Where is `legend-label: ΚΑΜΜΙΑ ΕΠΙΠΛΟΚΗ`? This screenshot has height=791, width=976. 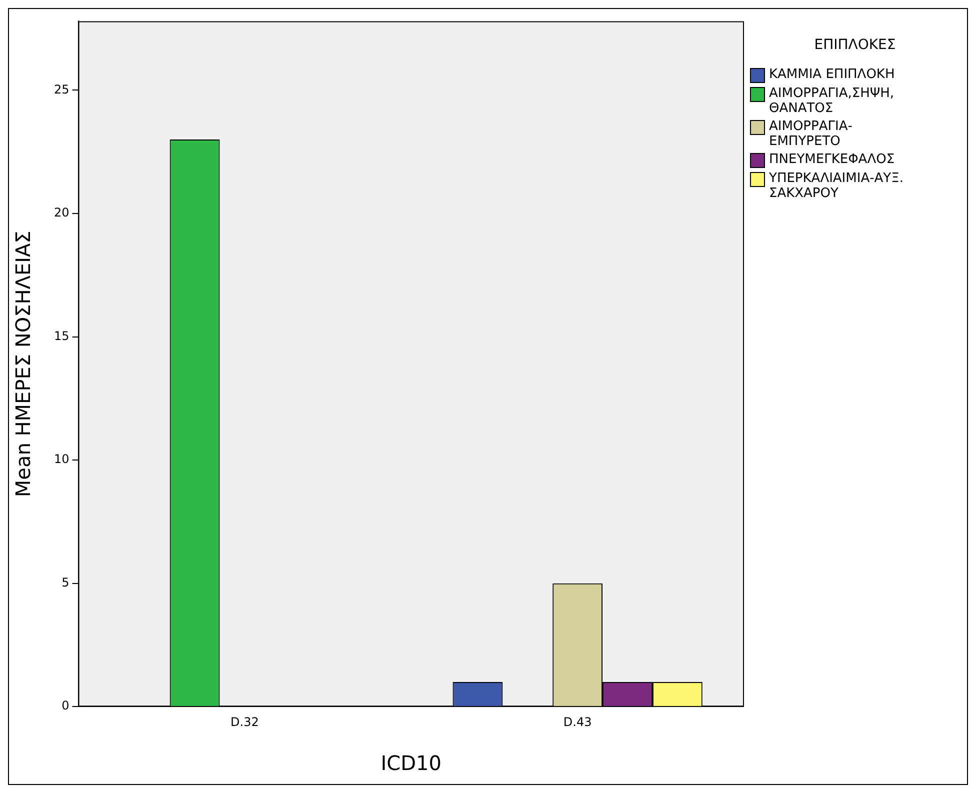
legend-label: ΚΑΜΜΙΑ ΕΠΙΠΛΟΚΗ is located at coordinates (832, 74).